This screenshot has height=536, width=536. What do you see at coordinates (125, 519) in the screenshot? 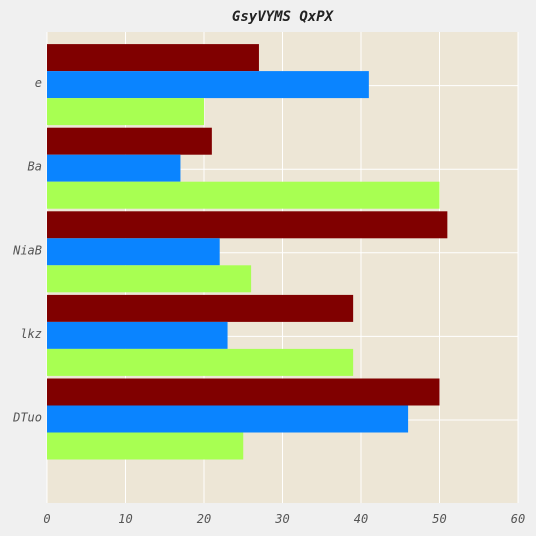
I see `x-tick-label: 10` at bounding box center [125, 519].